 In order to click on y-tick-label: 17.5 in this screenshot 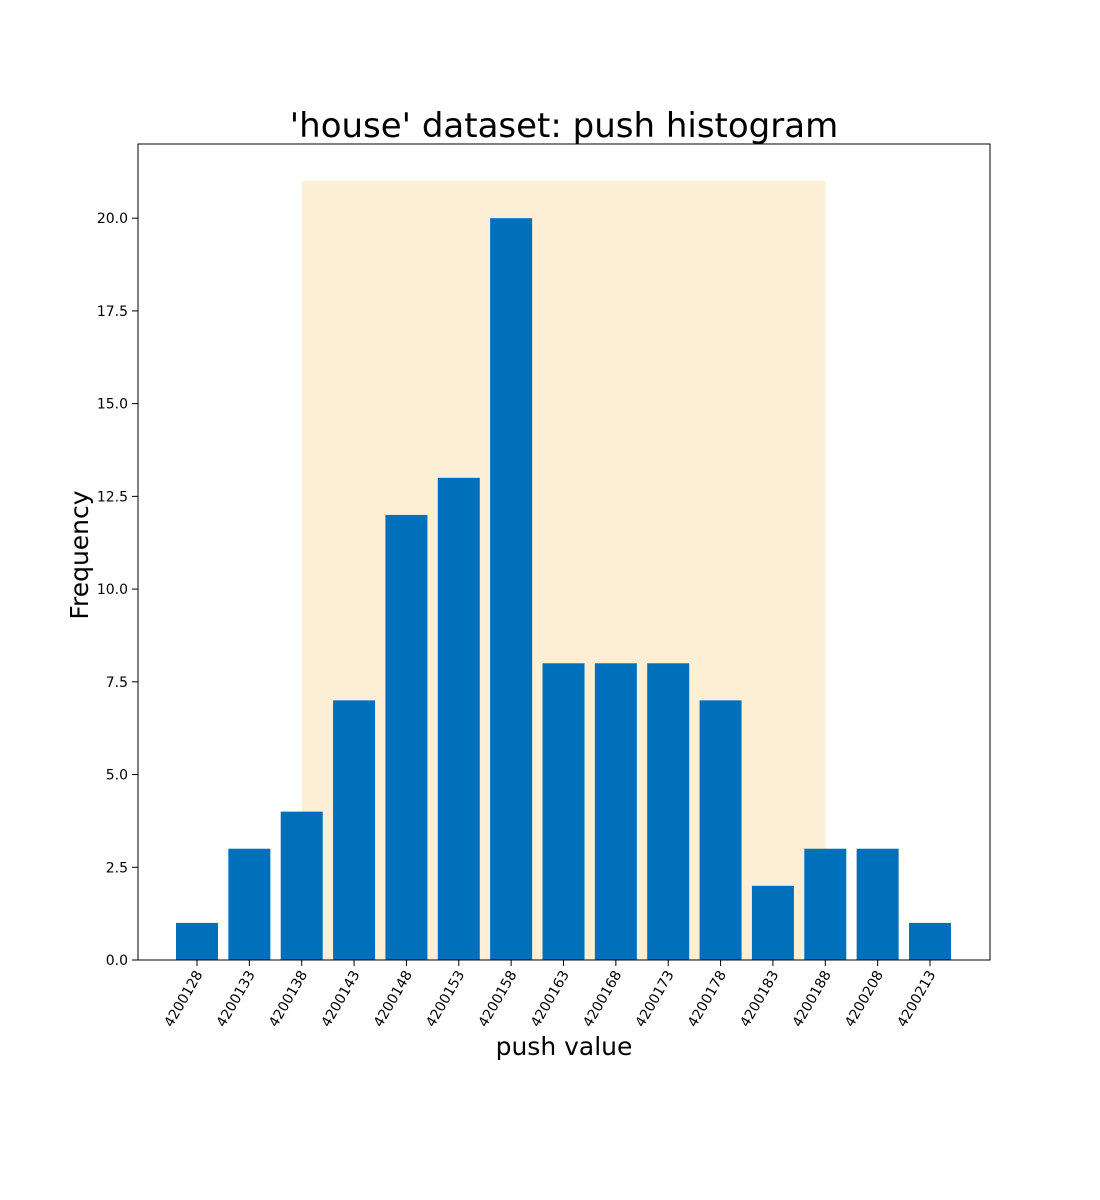, I will do `click(112, 312)`.